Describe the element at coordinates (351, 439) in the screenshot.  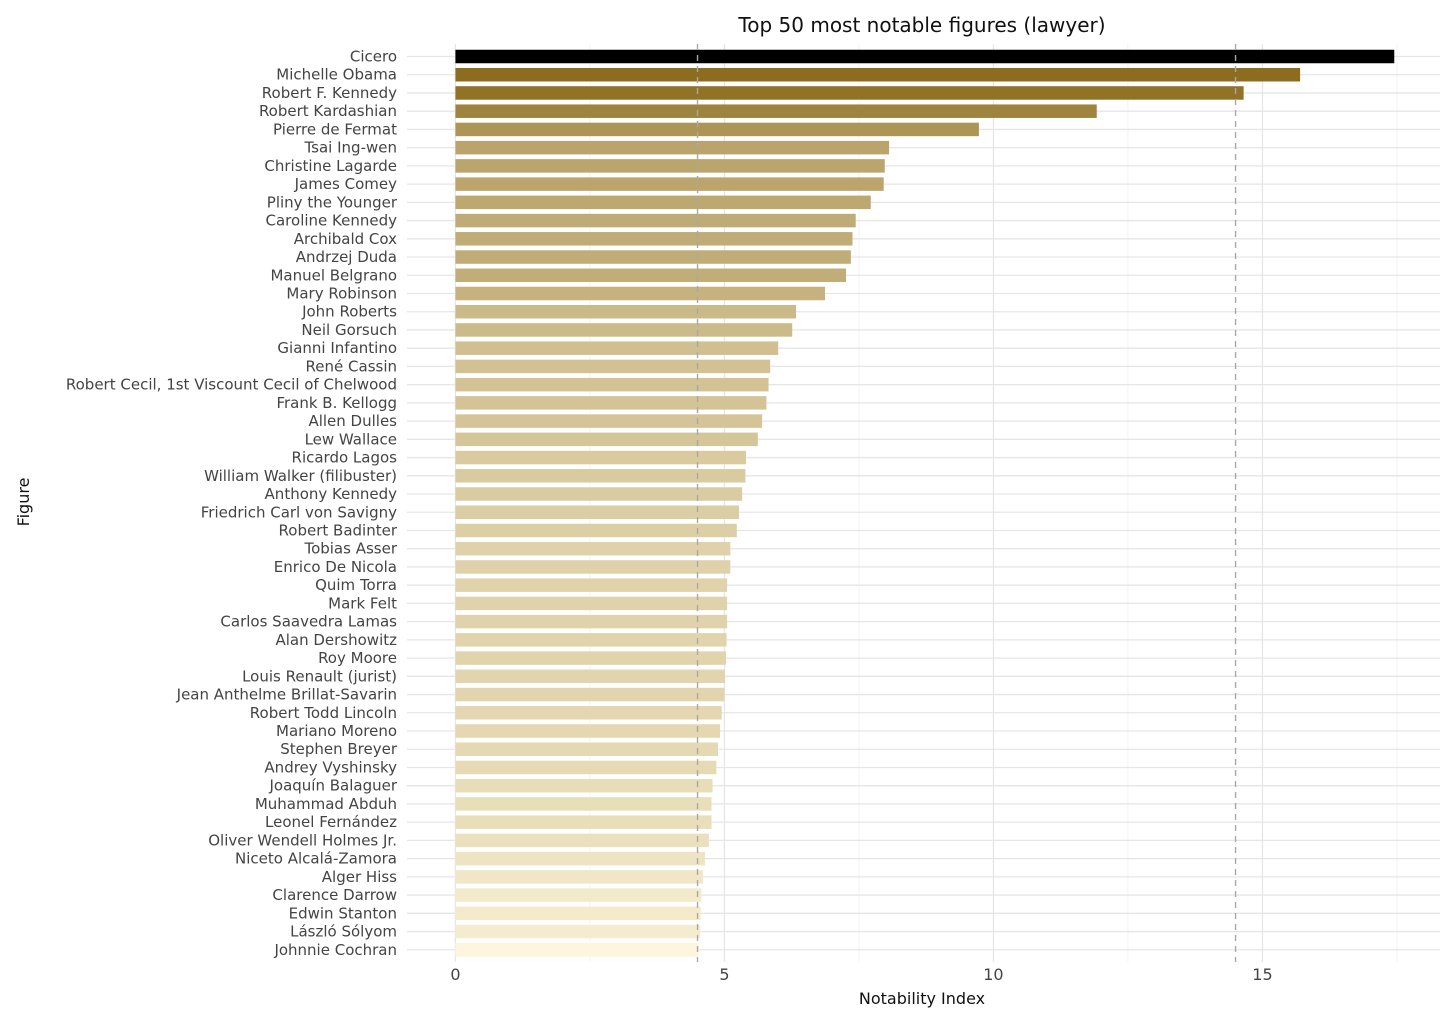
I see `category-label: Lew Wallace` at that location.